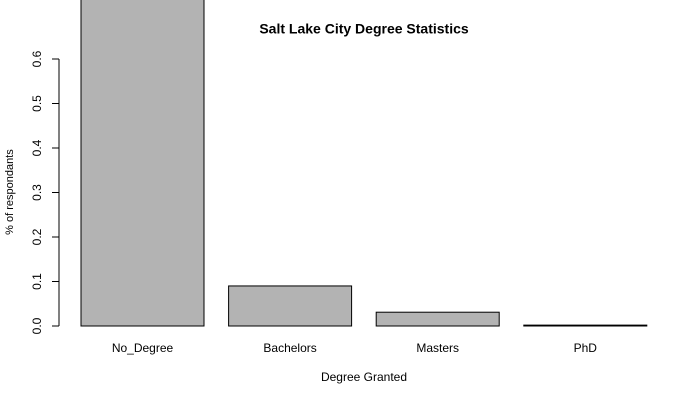 This screenshot has height=400, width=700. What do you see at coordinates (437, 348) in the screenshot?
I see `x-tick-label: Masters` at bounding box center [437, 348].